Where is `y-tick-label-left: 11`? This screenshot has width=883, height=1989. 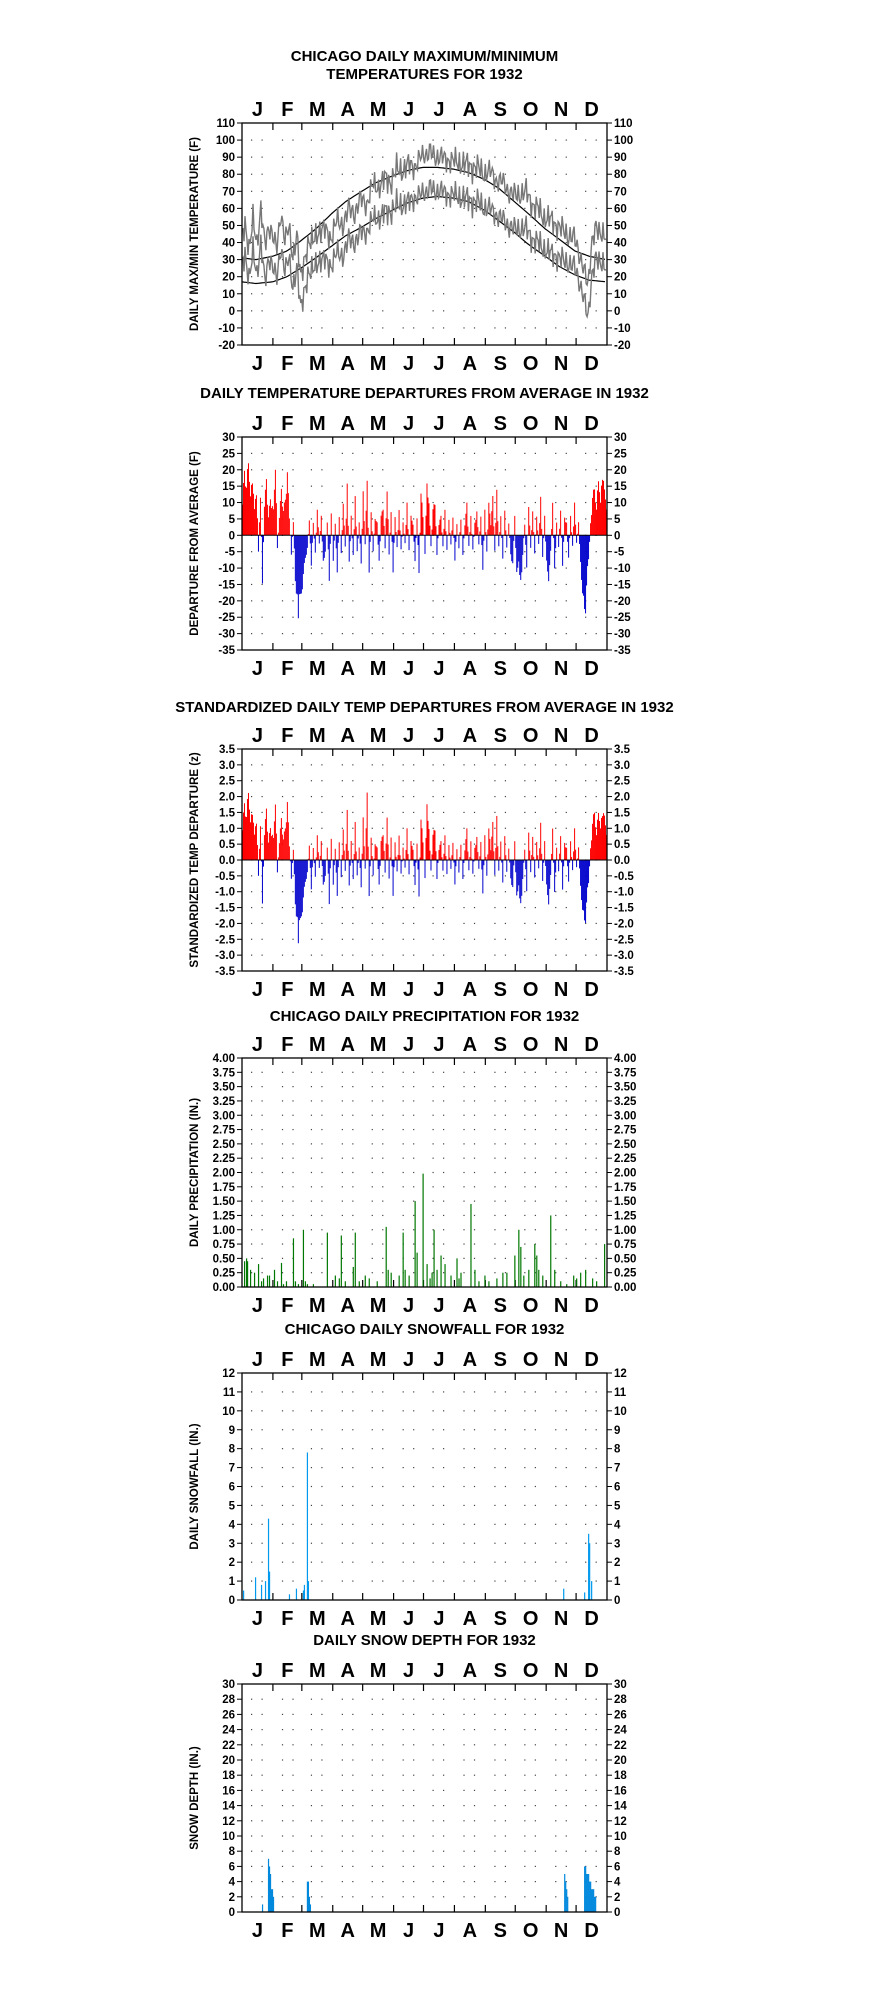 y-tick-label-left: 11 is located at coordinates (229, 1393).